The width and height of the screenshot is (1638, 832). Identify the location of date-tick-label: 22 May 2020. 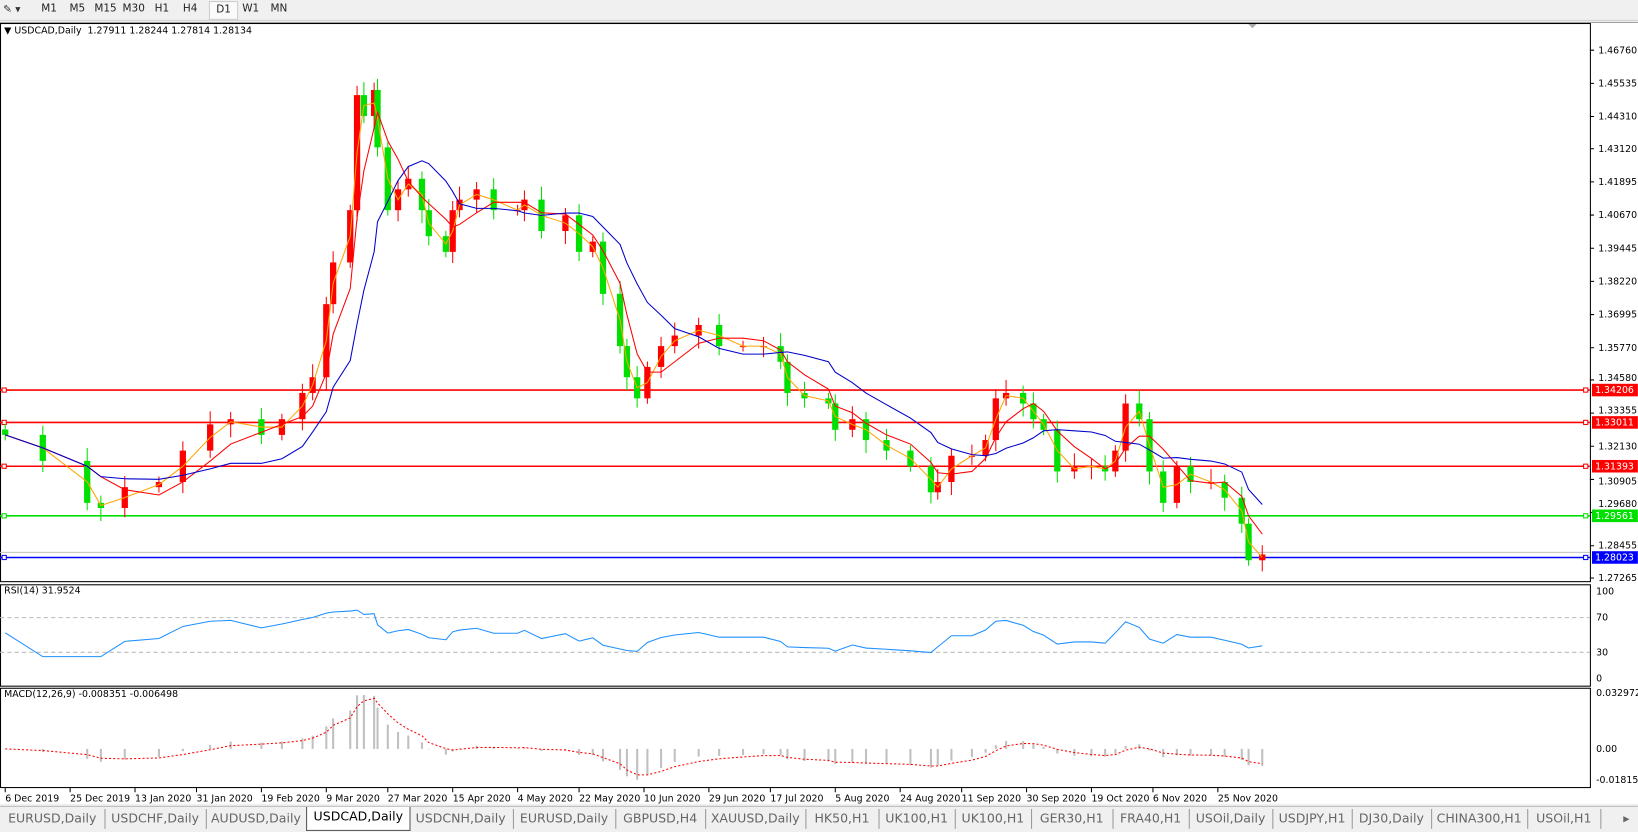
(609, 799).